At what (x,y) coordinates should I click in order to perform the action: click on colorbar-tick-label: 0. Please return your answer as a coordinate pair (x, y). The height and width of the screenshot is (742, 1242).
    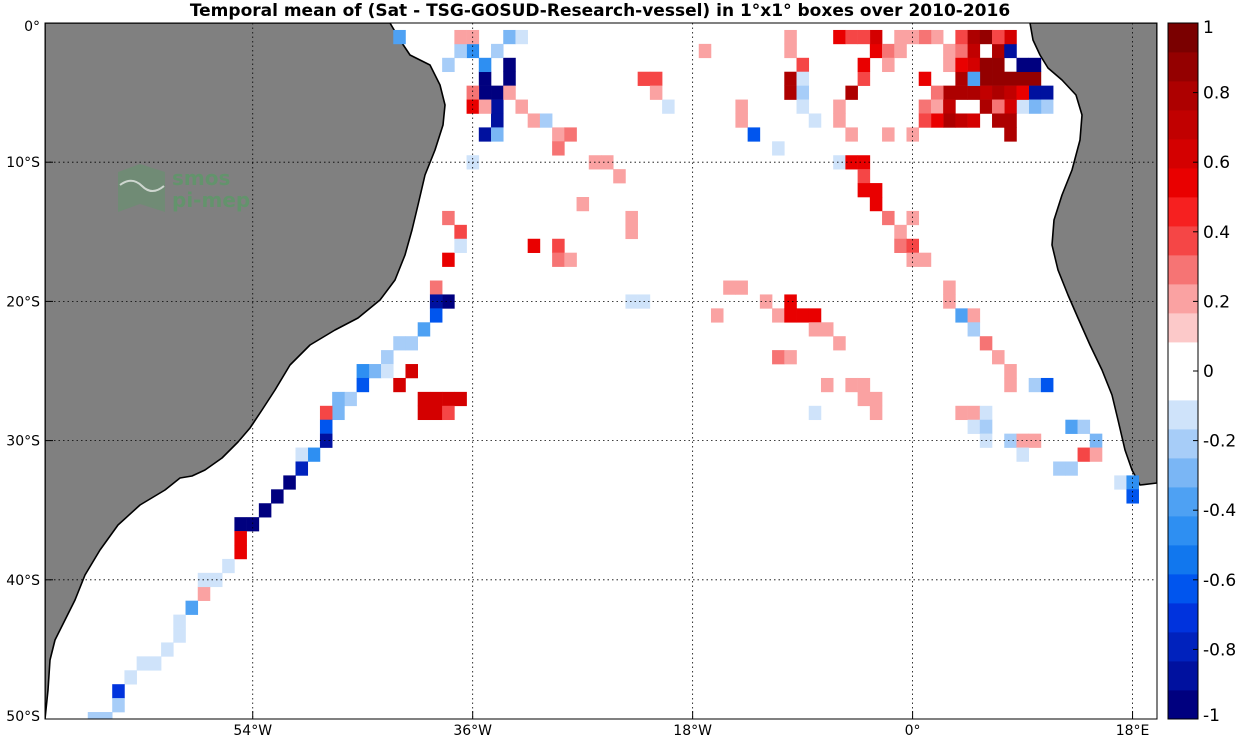
    Looking at the image, I should click on (1208, 372).